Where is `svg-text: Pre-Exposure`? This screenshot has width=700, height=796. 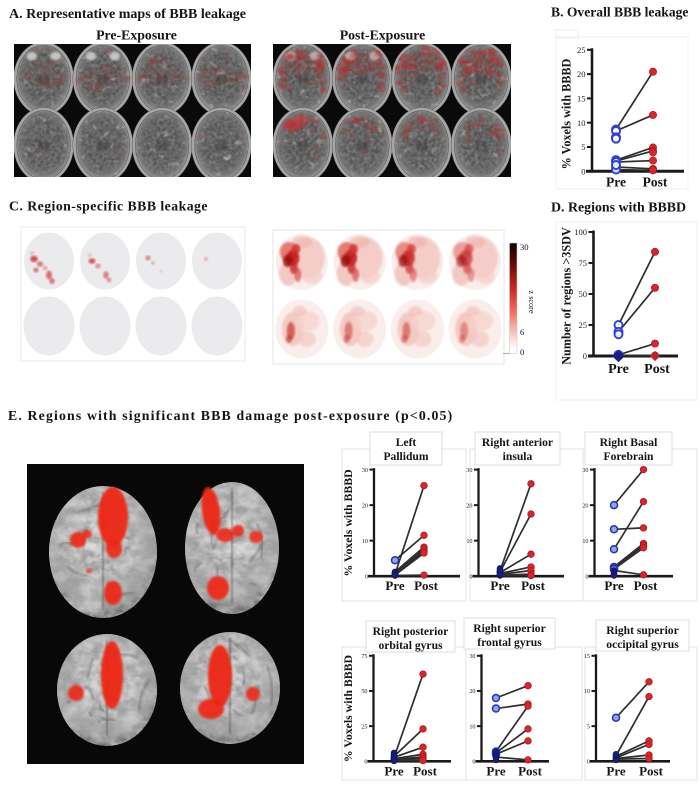
svg-text: Pre-Exposure is located at coordinates (136, 35).